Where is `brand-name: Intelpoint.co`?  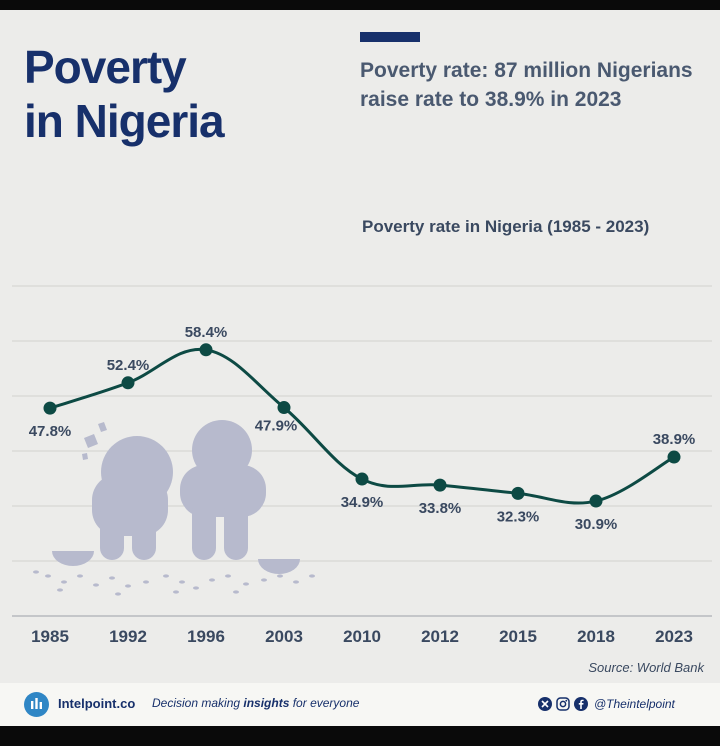
brand-name: Intelpoint.co is located at coordinates (97, 703).